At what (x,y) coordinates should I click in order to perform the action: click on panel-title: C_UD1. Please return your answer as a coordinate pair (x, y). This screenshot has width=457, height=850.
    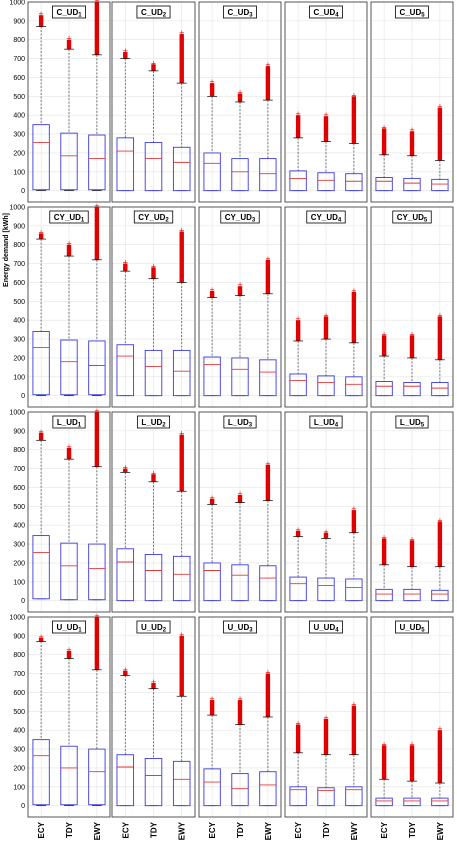
    Looking at the image, I should click on (69, 12).